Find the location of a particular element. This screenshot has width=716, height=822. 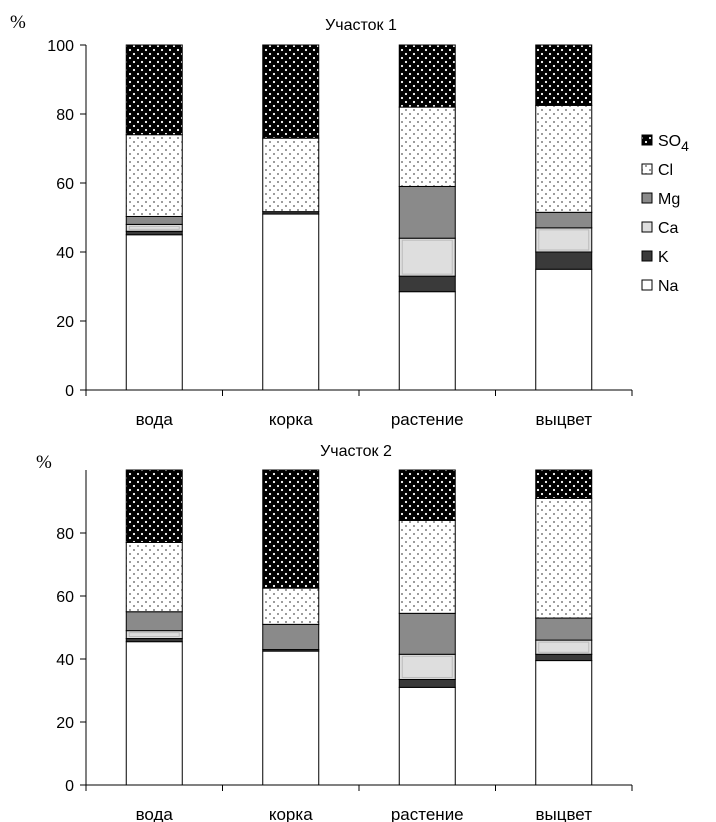

legend-label: Mg is located at coordinates (669, 199).